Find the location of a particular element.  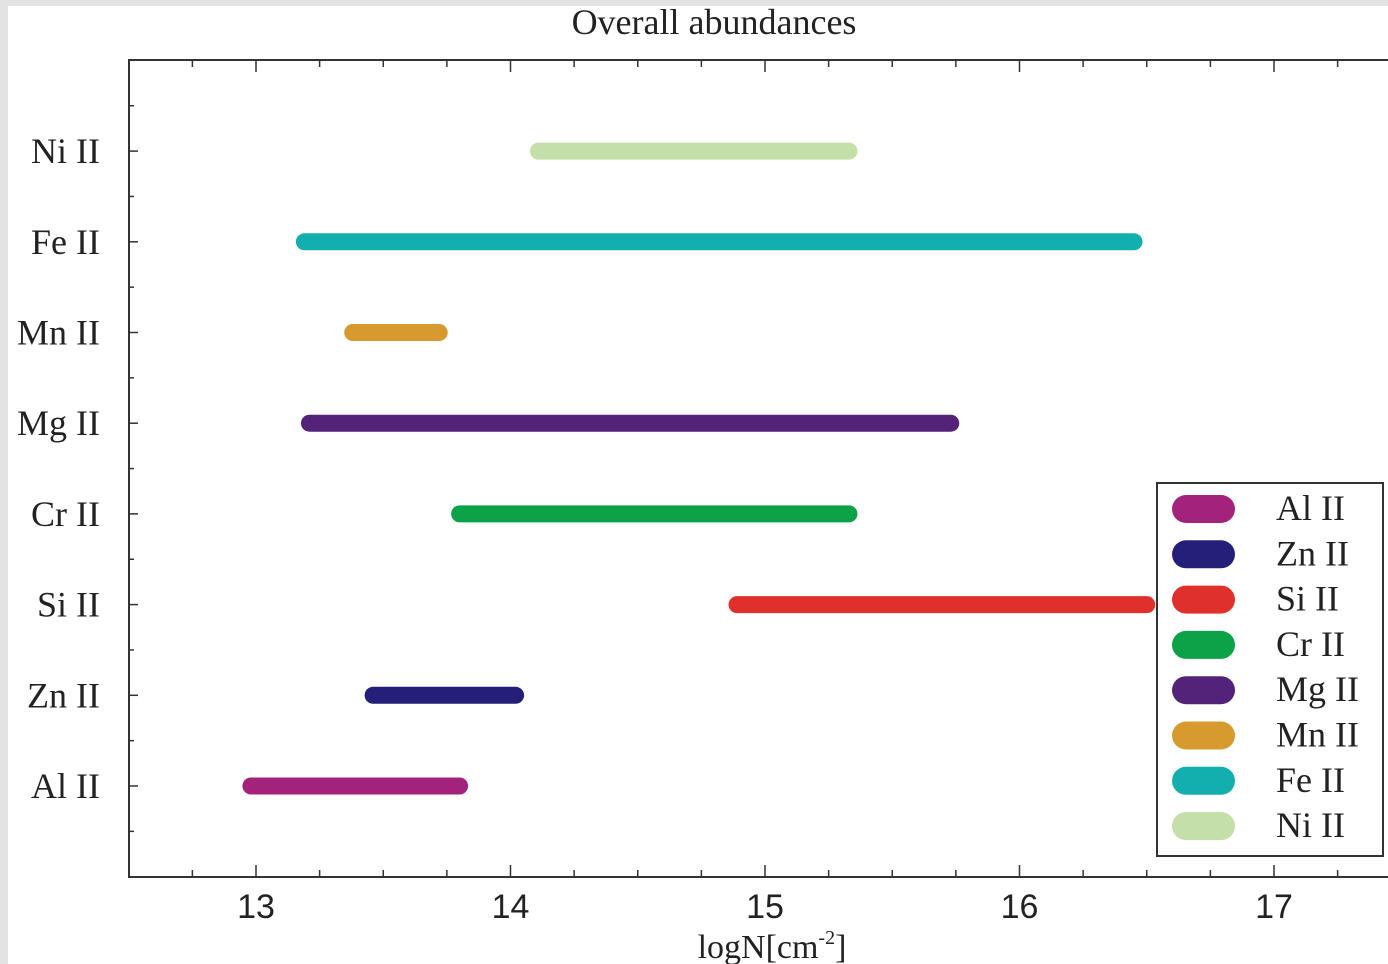

x-axis-label: logN[cm-2] is located at coordinates (772, 945).